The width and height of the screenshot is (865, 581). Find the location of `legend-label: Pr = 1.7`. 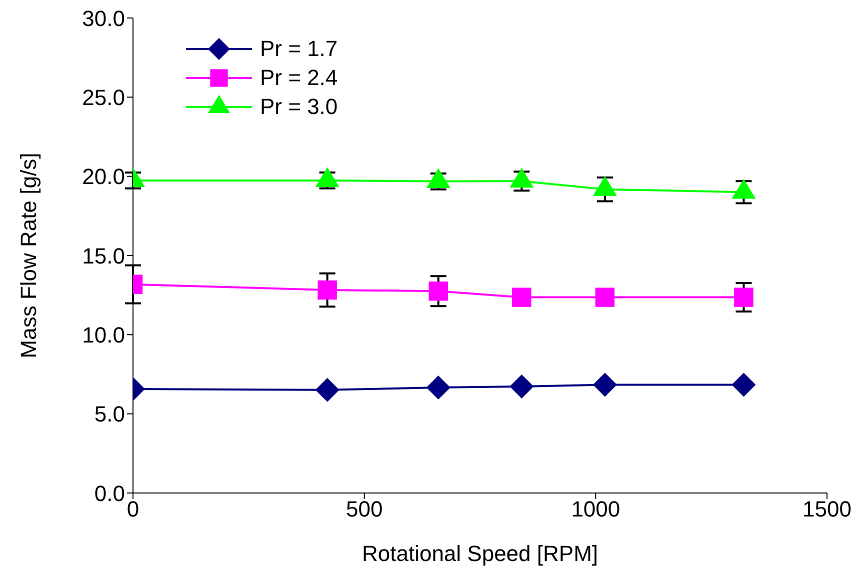

legend-label: Pr = 1.7 is located at coordinates (299, 49).